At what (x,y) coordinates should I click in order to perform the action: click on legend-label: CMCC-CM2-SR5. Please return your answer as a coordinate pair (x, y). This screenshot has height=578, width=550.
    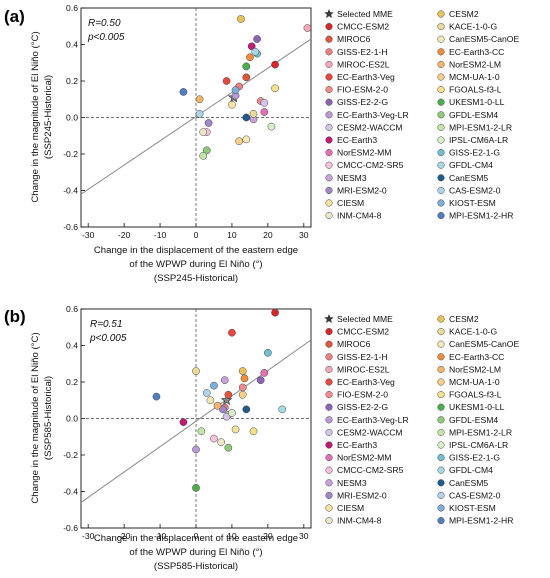
    Looking at the image, I should click on (370, 470).